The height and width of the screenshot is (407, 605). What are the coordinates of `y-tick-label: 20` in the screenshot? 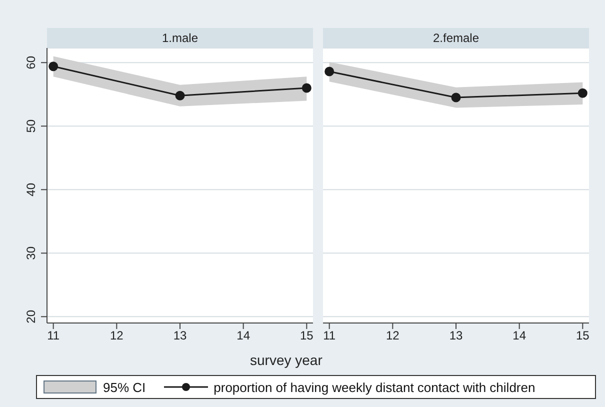 It's located at (31, 317).